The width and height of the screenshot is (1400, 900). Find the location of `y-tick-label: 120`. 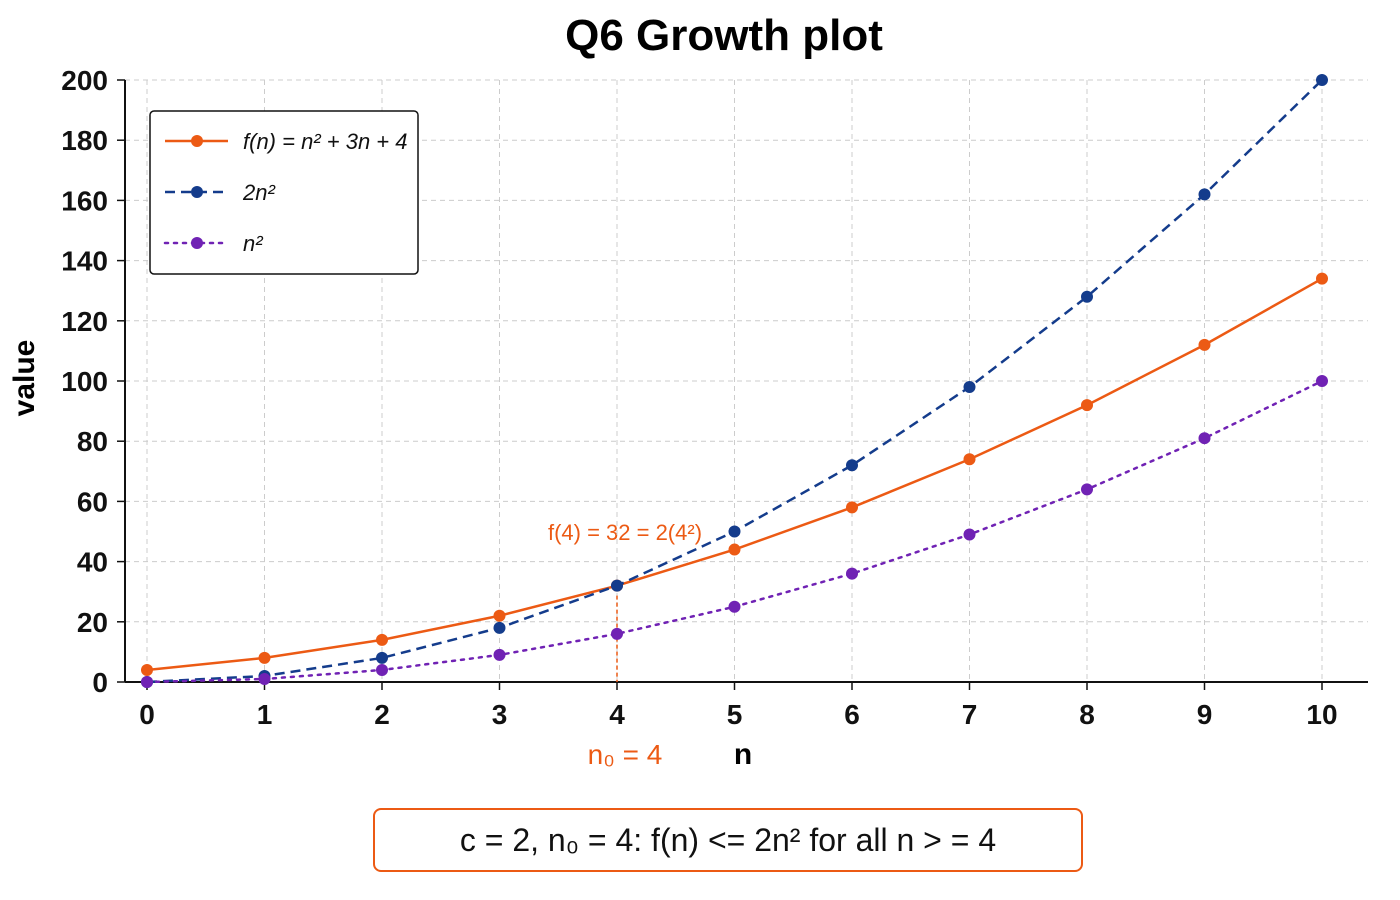

y-tick-label: 120 is located at coordinates (84, 321).